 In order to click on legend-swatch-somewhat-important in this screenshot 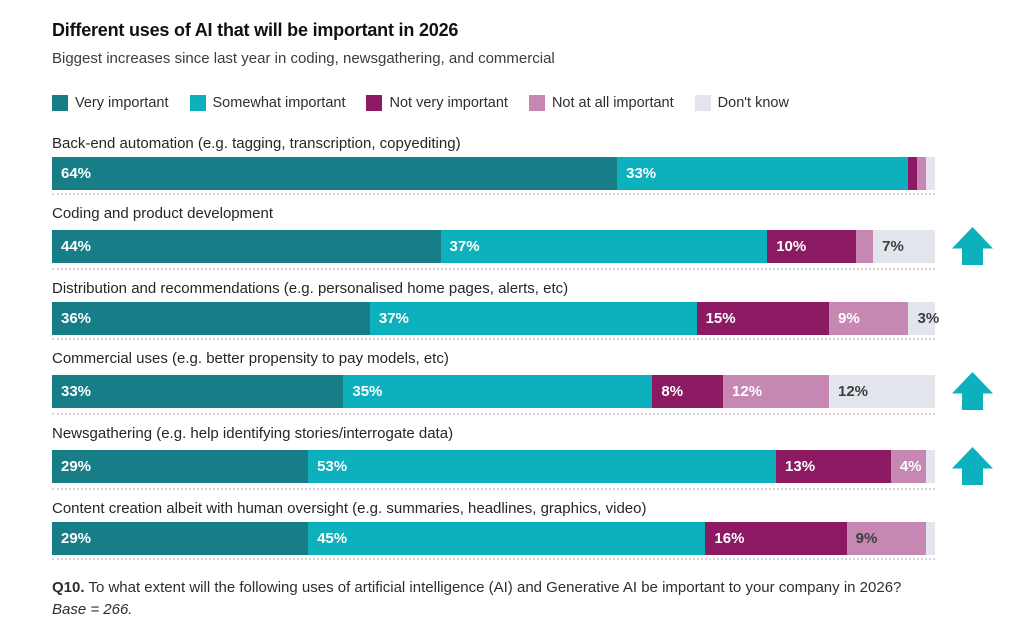, I will do `click(197, 103)`.